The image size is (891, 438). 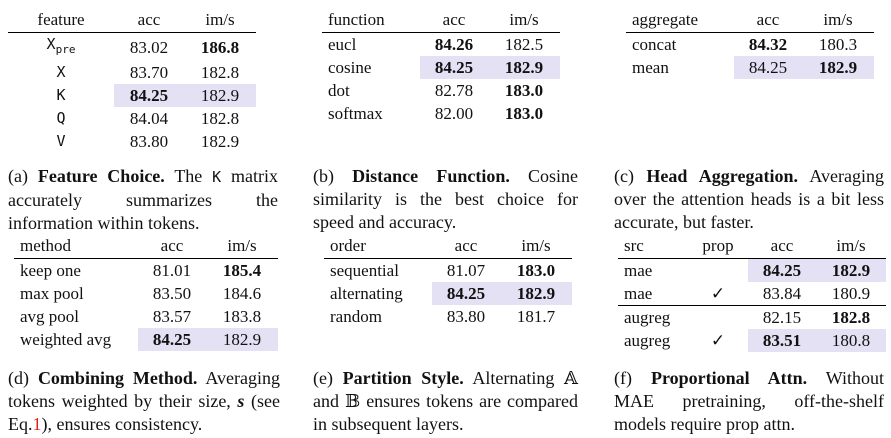 What do you see at coordinates (454, 44) in the screenshot?
I see `cell-acc: 84.26` at bounding box center [454, 44].